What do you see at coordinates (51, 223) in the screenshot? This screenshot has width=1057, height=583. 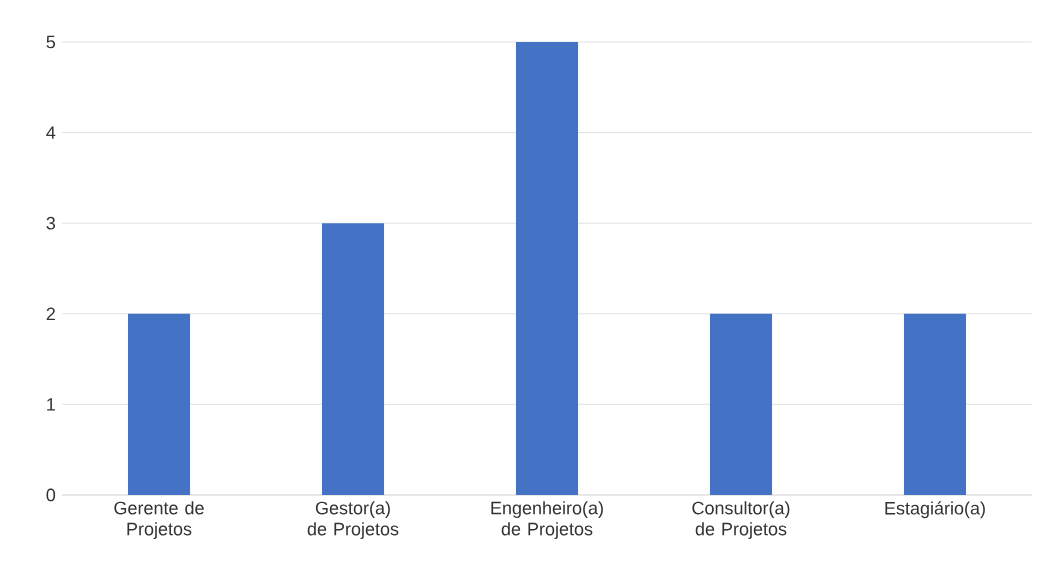 I see `y-tick-label: 3` at bounding box center [51, 223].